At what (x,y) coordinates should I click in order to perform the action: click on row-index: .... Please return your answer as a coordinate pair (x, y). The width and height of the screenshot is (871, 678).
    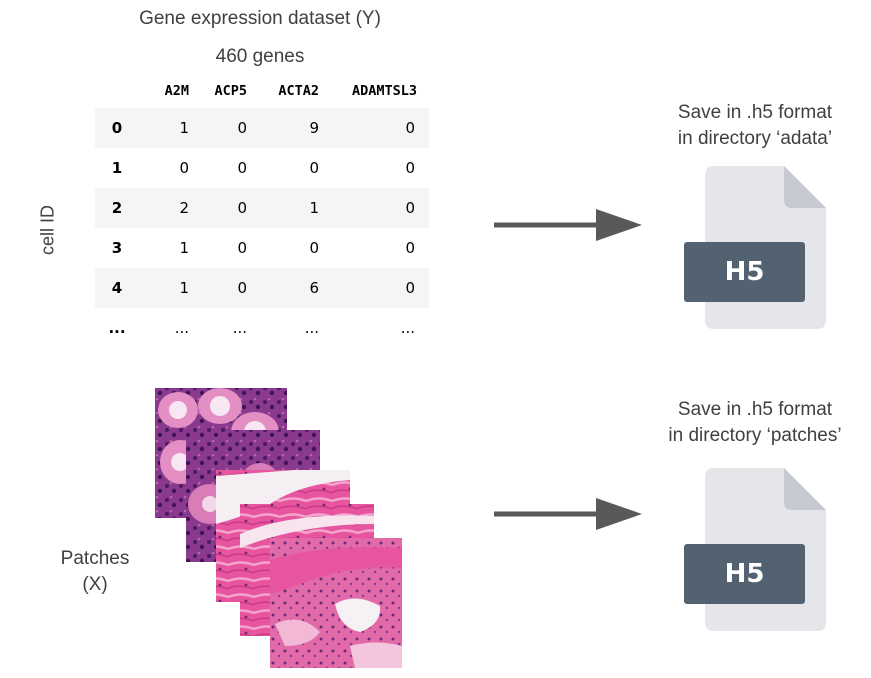
    Looking at the image, I should click on (117, 328).